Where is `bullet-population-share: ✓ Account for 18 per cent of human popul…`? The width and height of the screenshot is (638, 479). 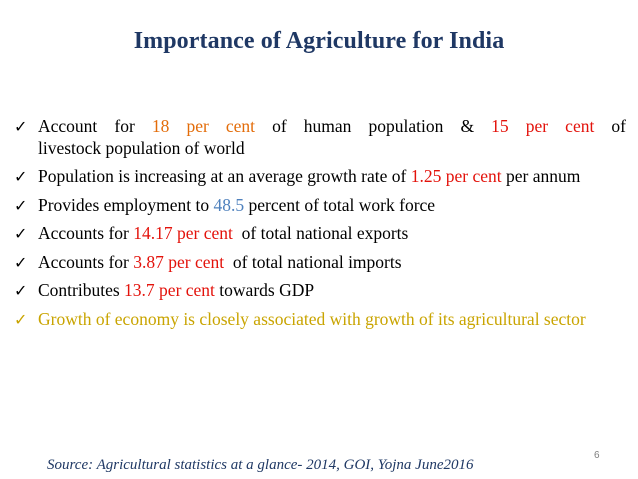
bullet-population-share: ✓ Account for 18 per cent of human popul… is located at coordinates (320, 137).